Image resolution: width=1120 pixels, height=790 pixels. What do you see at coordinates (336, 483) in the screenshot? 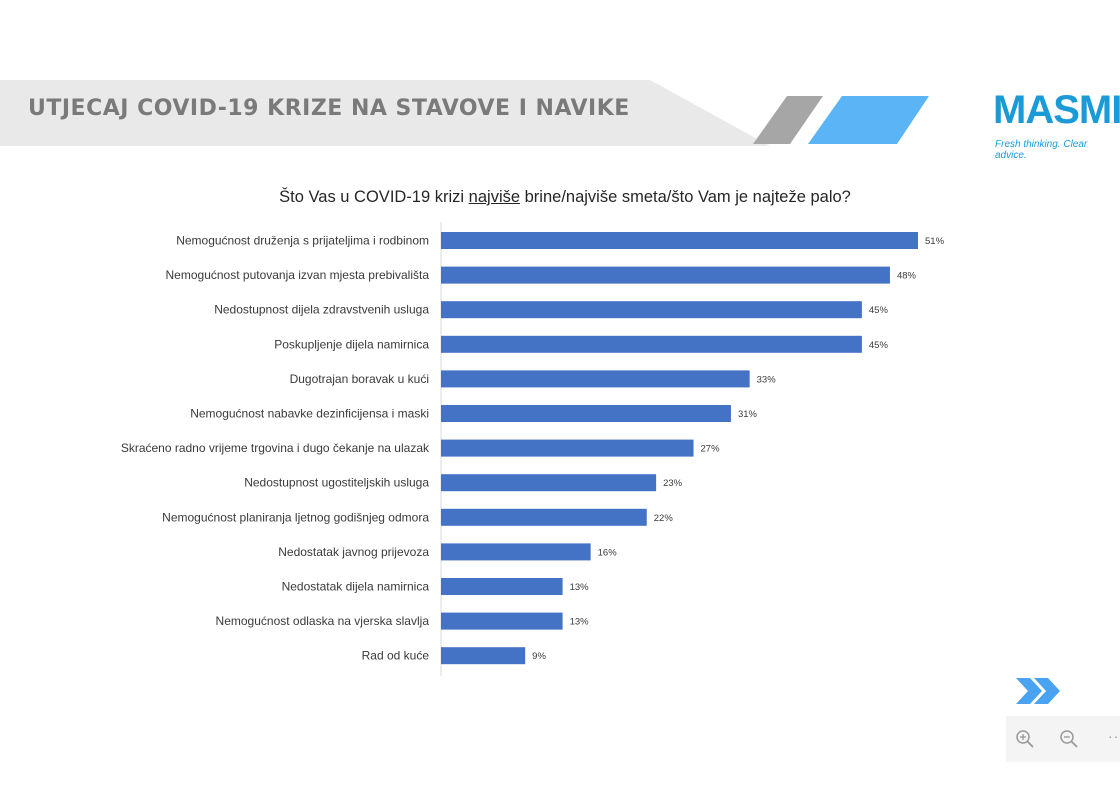
I see `category-label: Nedostupnost ugostiteljskih usluga` at bounding box center [336, 483].